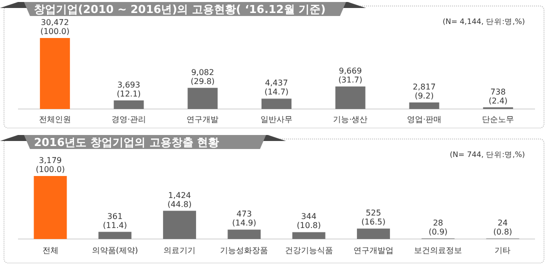 This screenshot has width=550, height=267. Describe the element at coordinates (424, 119) in the screenshot. I see `x-tick-label: 영업·판매` at that location.